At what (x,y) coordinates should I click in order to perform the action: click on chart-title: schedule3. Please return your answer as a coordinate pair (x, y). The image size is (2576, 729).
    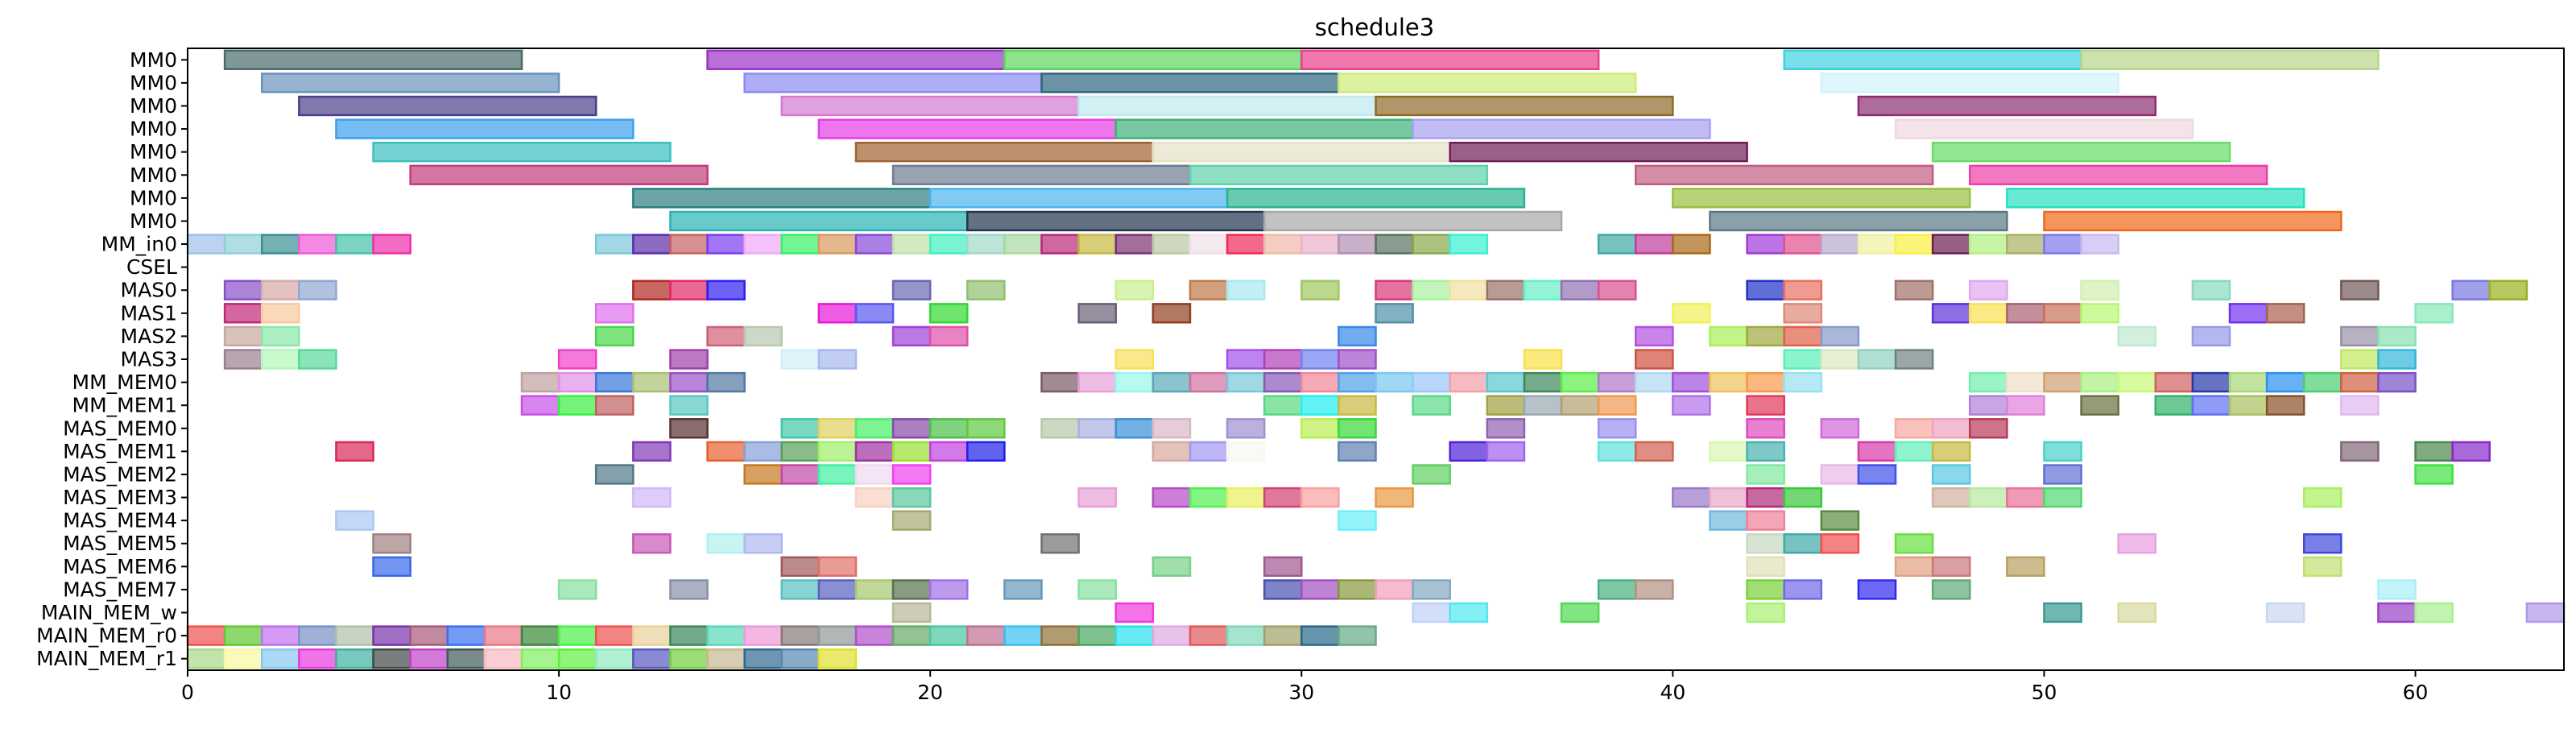
    Looking at the image, I should click on (1374, 27).